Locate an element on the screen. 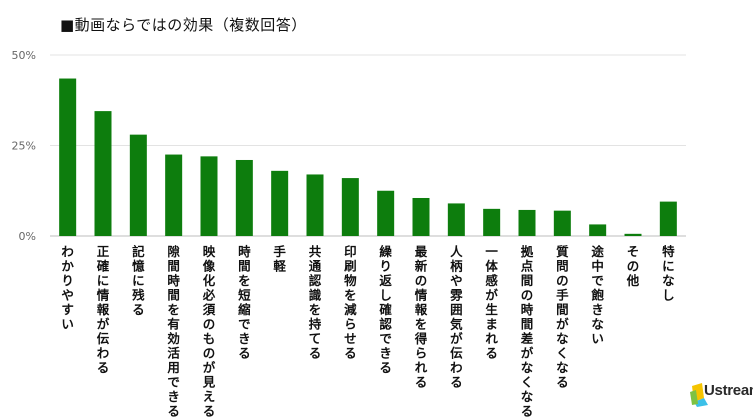 The image size is (753, 420). x-tick-label: 質問の手間がなくなる is located at coordinates (562, 317).